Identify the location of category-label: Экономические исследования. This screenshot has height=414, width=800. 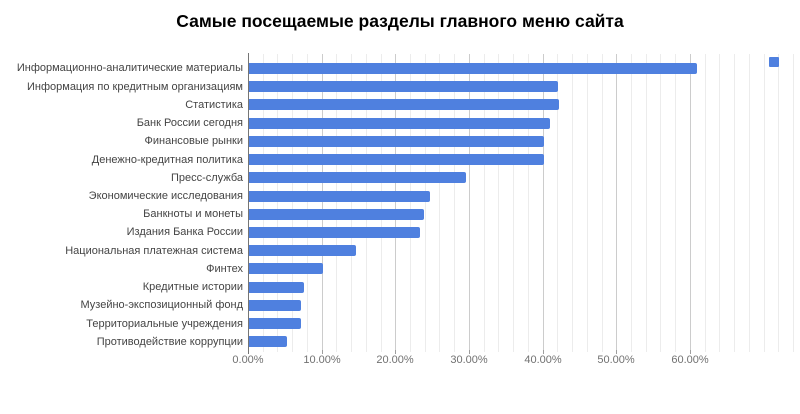
(165, 196).